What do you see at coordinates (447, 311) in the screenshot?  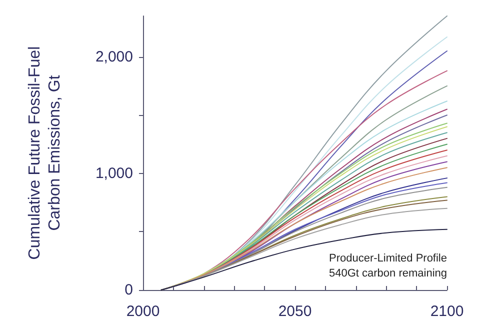 I see `x-tick-label: 2100` at bounding box center [447, 311].